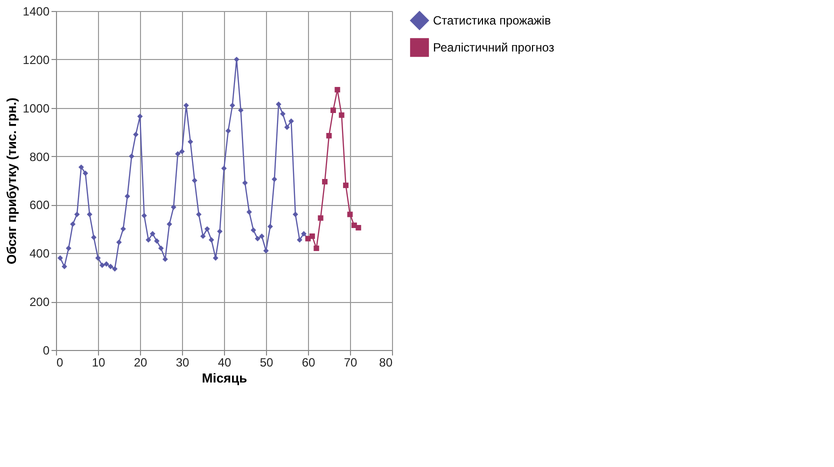 This screenshot has height=467, width=834. What do you see at coordinates (39, 302) in the screenshot?
I see `y-tick-label: 200` at bounding box center [39, 302].